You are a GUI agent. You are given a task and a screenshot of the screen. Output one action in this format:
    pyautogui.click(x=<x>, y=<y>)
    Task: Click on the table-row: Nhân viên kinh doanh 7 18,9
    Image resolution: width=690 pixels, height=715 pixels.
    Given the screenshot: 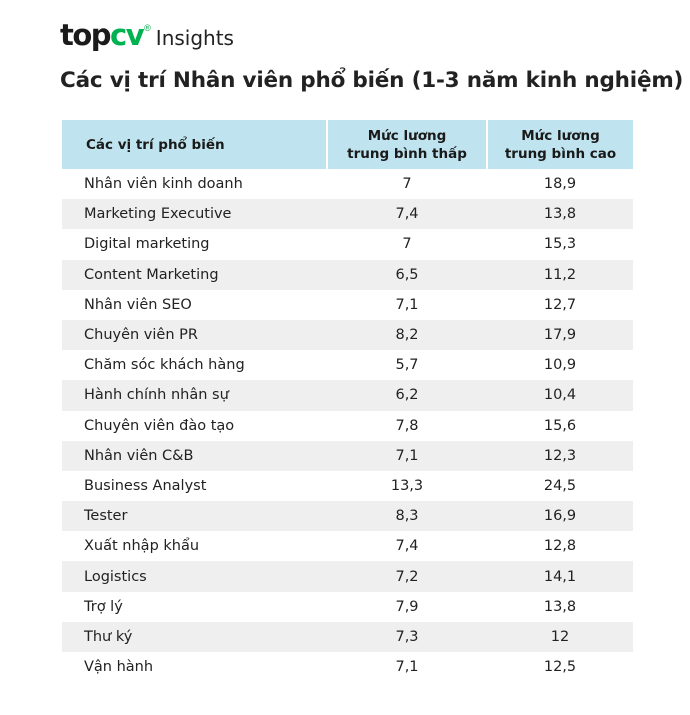 What is the action you would take?
    pyautogui.click(x=347, y=184)
    